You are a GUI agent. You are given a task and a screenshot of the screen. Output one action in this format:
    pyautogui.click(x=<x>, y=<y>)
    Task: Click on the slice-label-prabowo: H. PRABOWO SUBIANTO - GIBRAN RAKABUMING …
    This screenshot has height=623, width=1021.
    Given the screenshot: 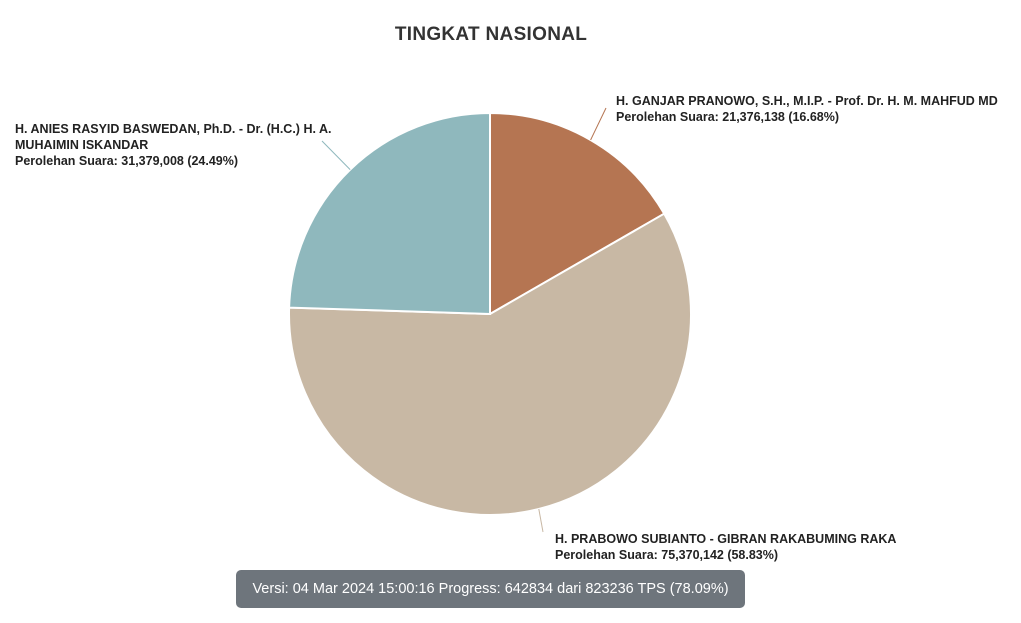 What is the action you would take?
    pyautogui.click(x=755, y=547)
    